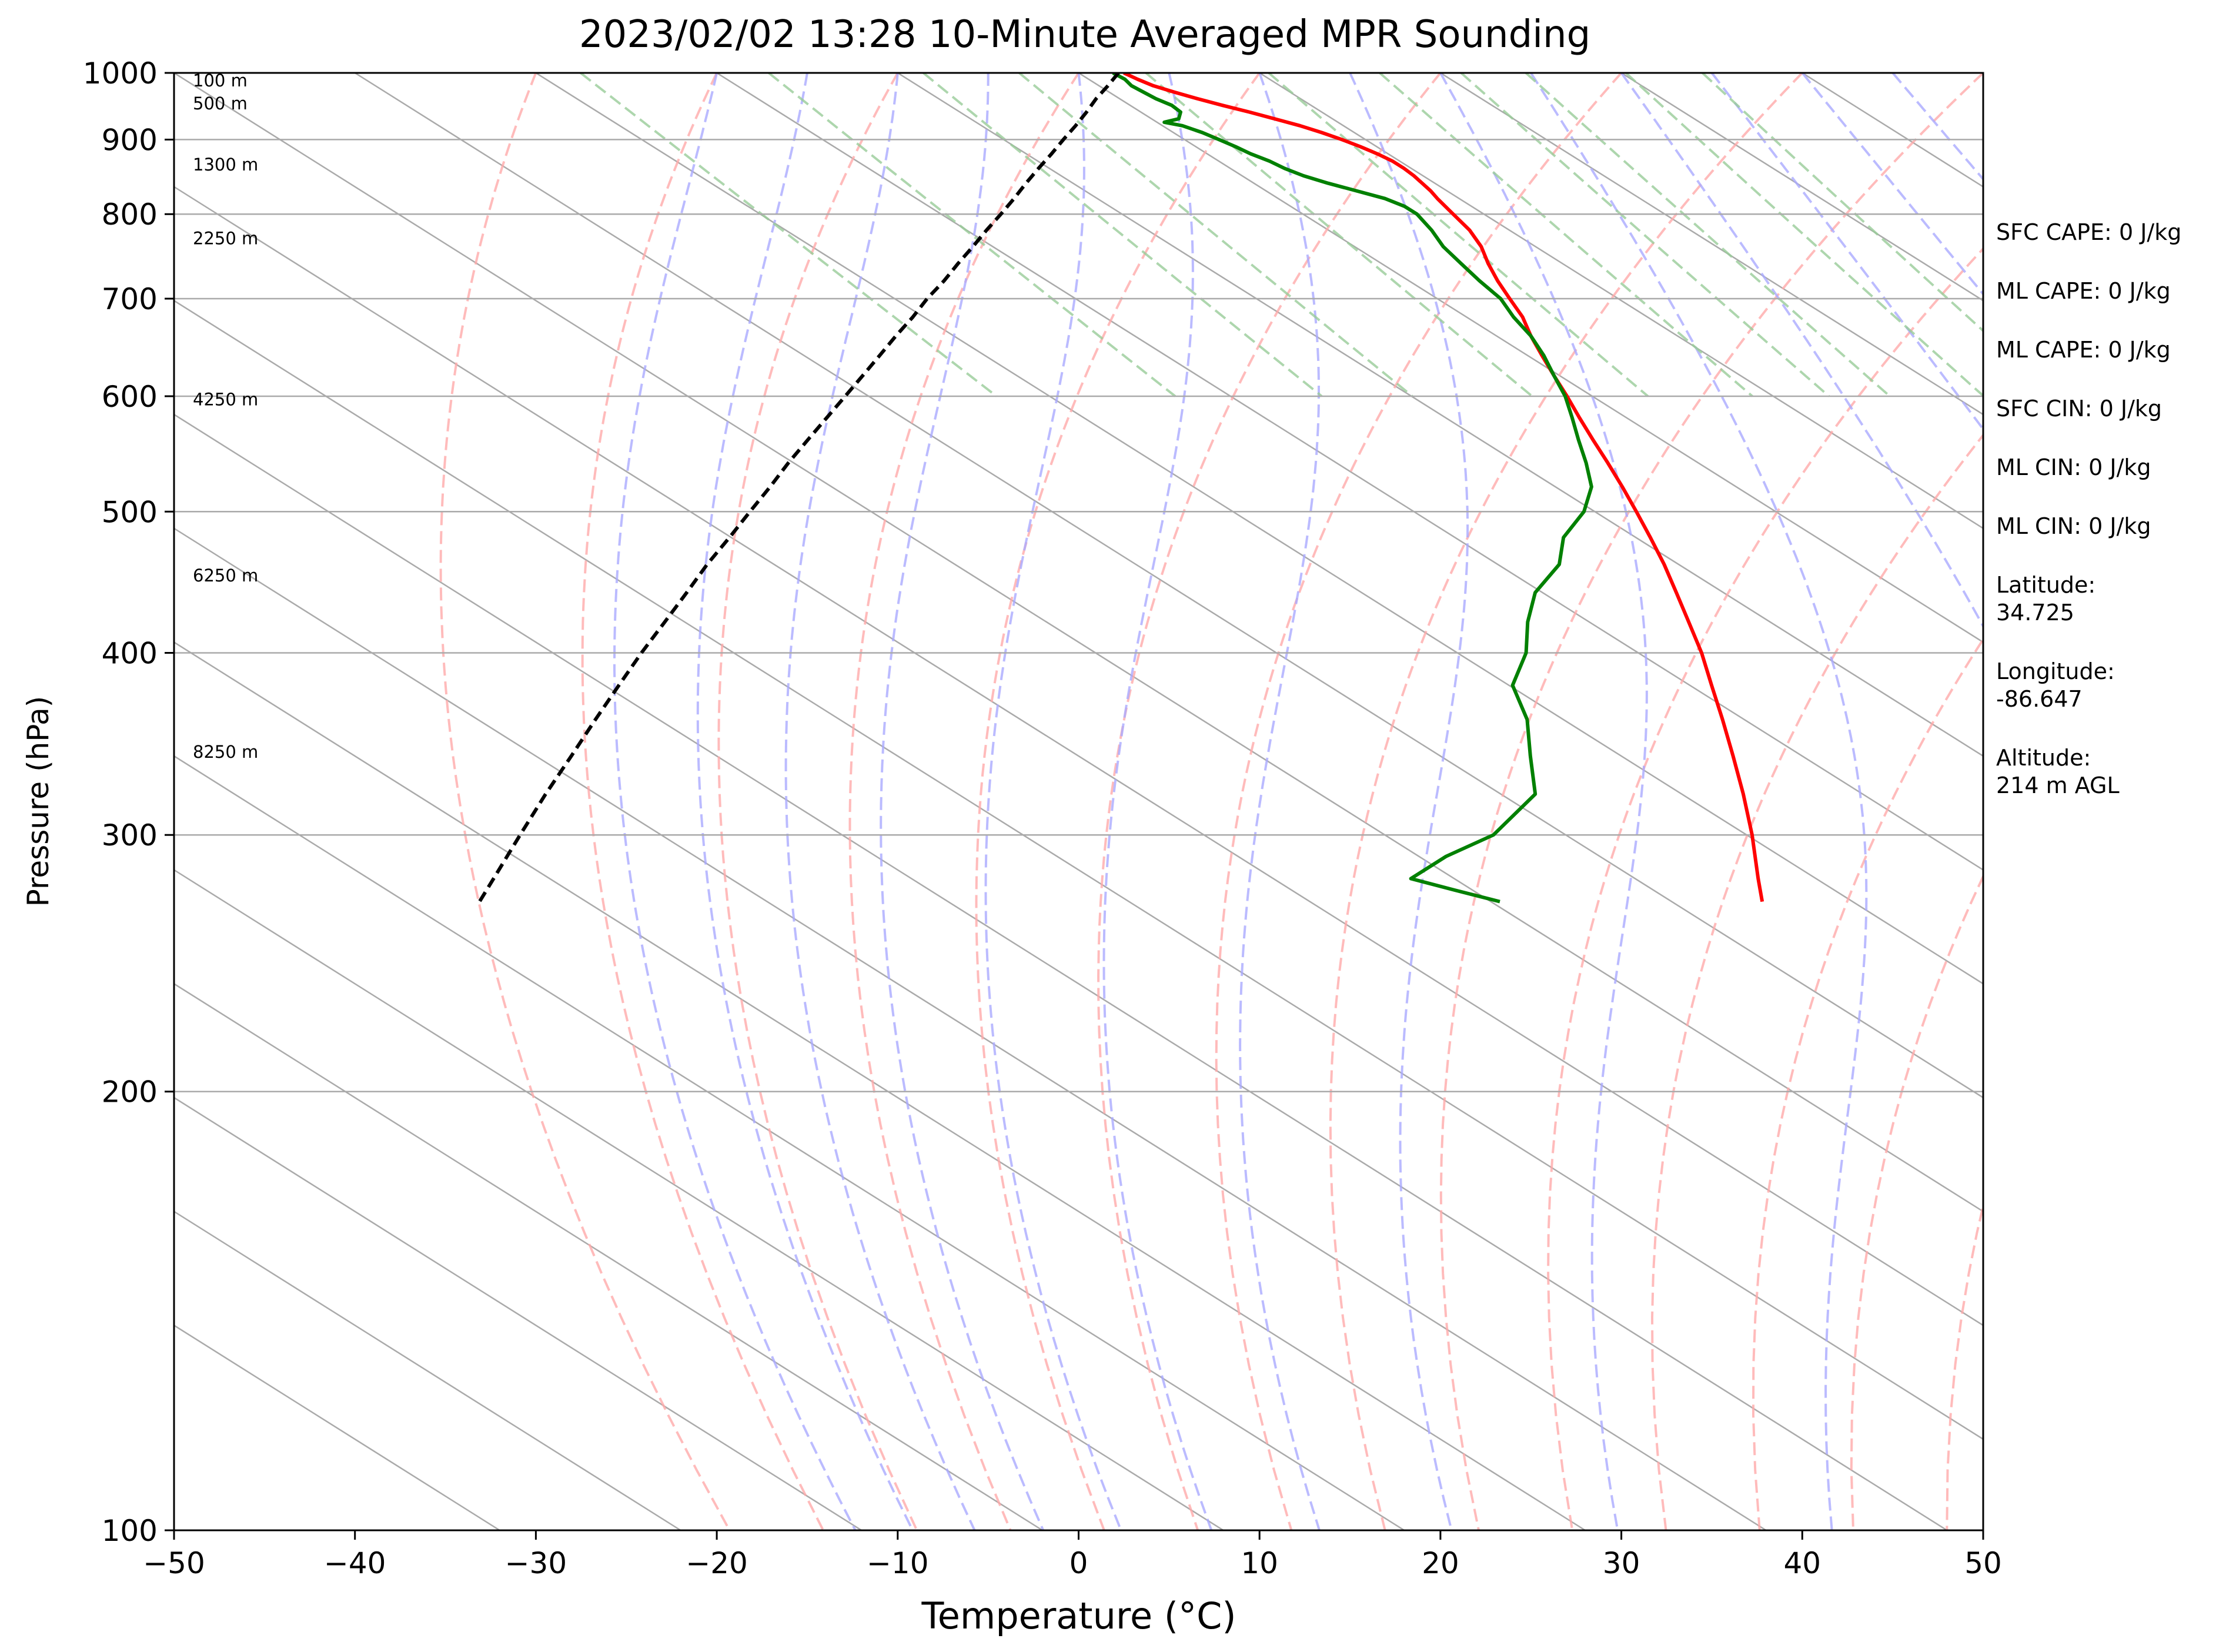 This screenshot has height=1652, width=2226. What do you see at coordinates (174, 1563) in the screenshot?
I see `x-tick-label: −50` at bounding box center [174, 1563].